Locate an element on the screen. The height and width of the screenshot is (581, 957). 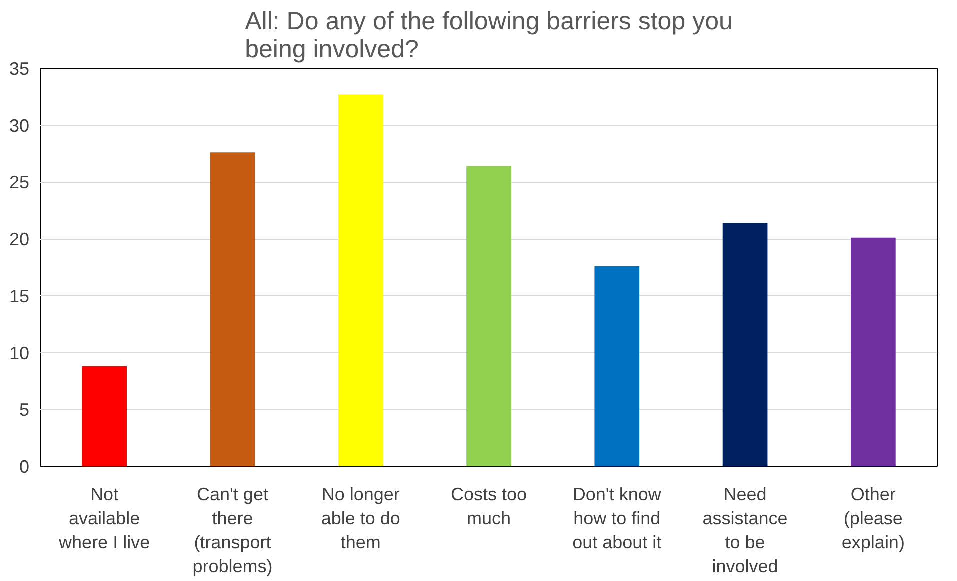
y-tick-label: 10 is located at coordinates (19, 353).